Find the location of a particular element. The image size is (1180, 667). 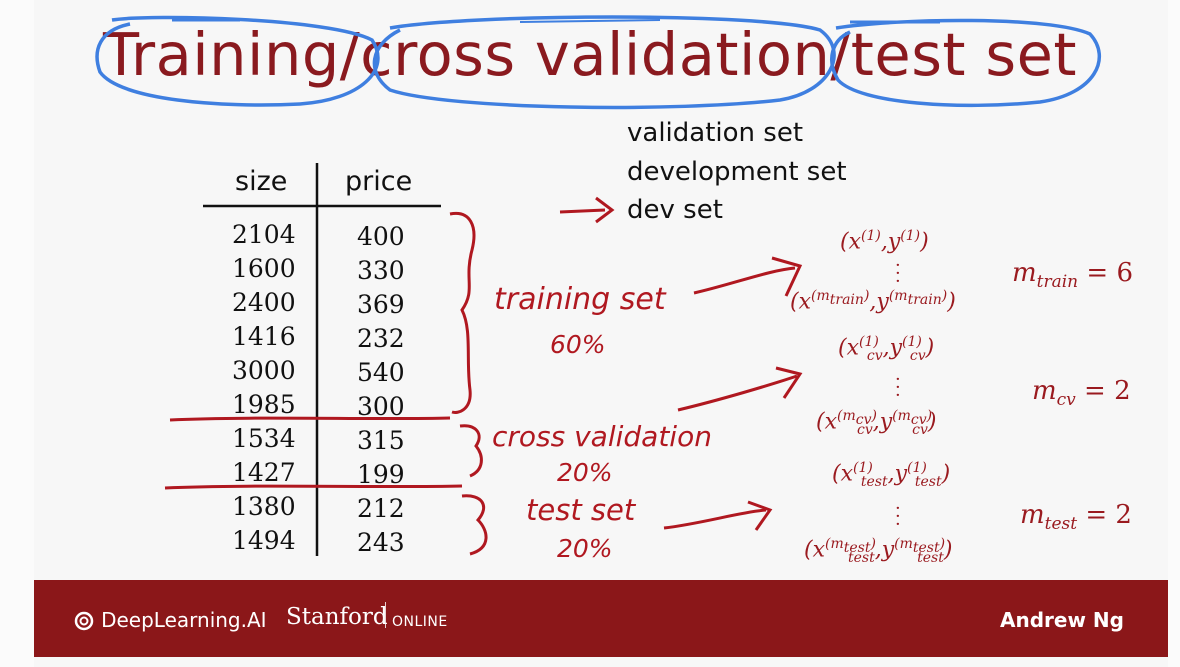

cv-percent: 20% is located at coordinates (585, 472).